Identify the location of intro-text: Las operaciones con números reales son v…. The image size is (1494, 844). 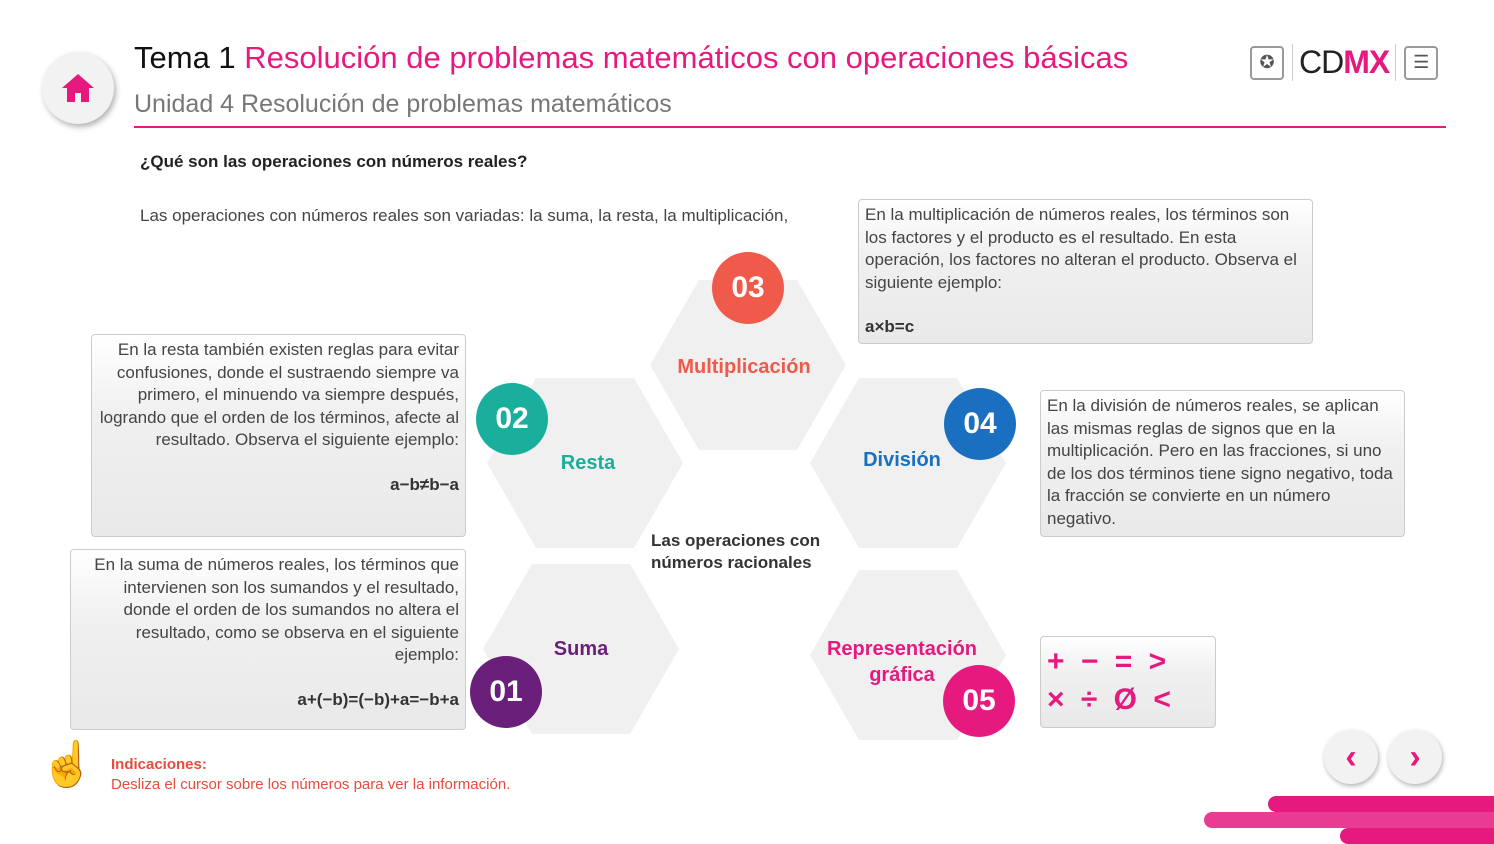
(464, 215).